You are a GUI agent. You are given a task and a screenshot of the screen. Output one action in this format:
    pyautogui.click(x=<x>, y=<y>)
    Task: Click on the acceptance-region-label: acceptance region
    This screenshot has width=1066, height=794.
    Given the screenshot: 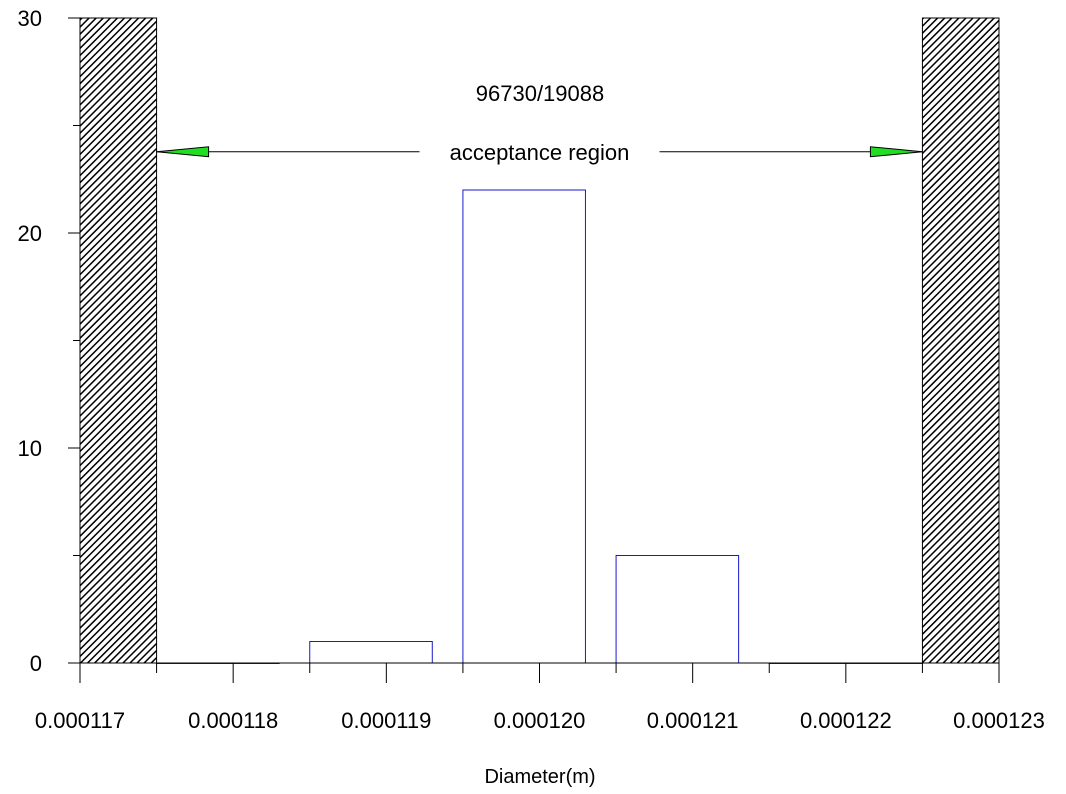 What is the action you would take?
    pyautogui.click(x=540, y=152)
    